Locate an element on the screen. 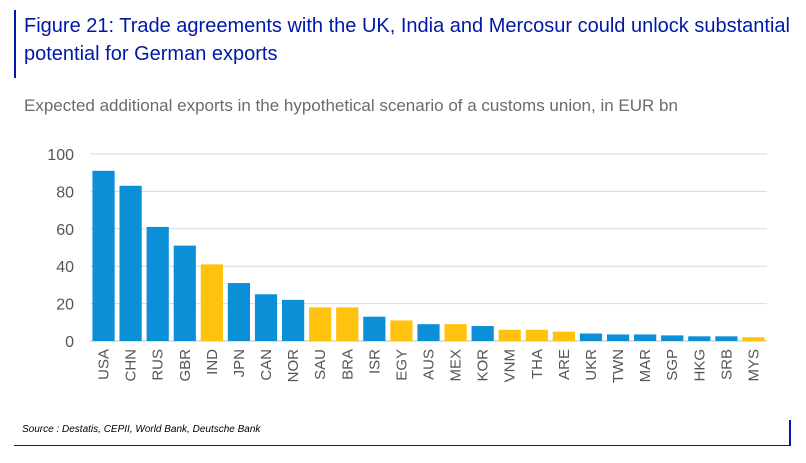  y-axis-ticks: 0 20 40 60 80 100 is located at coordinates (60, 249).